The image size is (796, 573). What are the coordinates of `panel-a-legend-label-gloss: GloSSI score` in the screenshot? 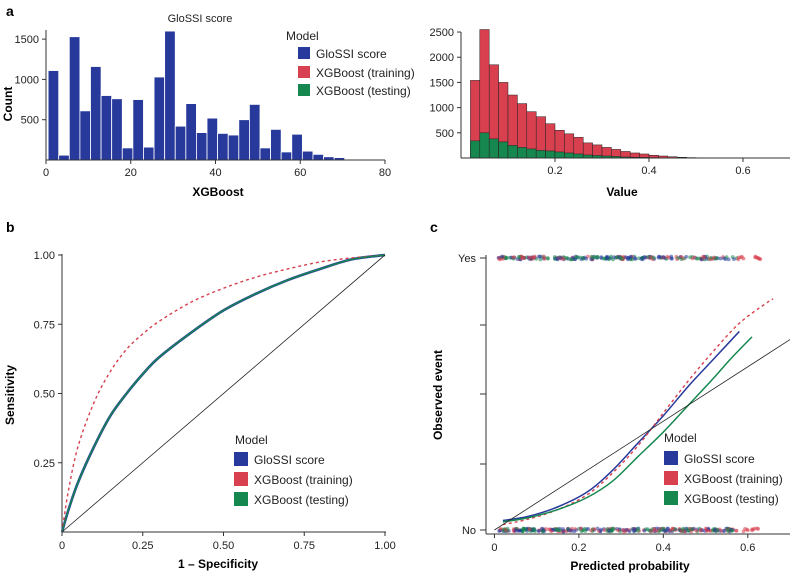 It's located at (351, 54).